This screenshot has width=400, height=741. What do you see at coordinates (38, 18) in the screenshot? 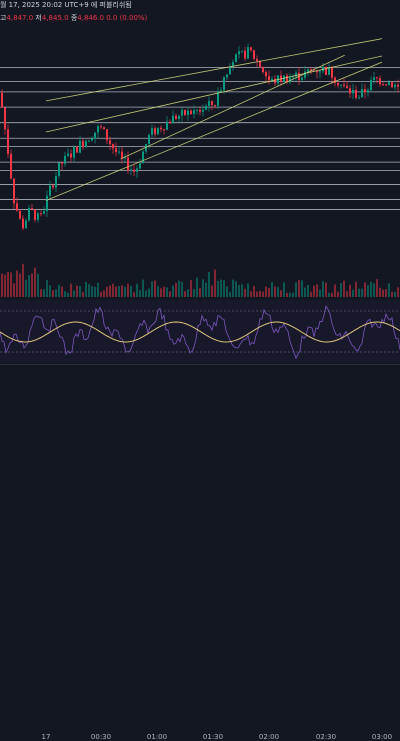
I see `low-label: 저` at bounding box center [38, 18].